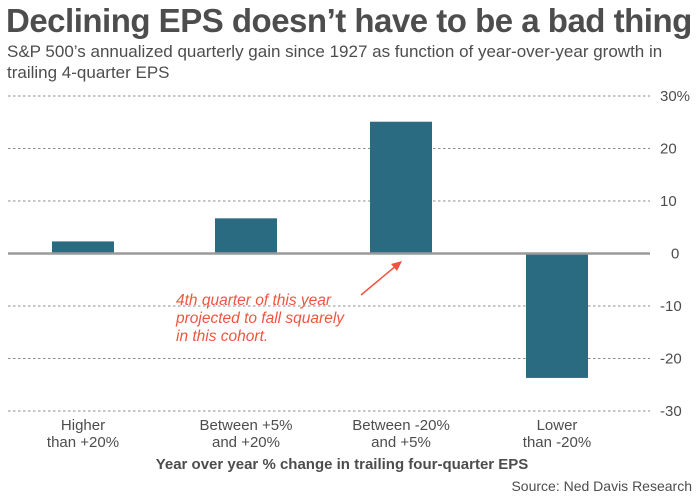 Image resolution: width=700 pixels, height=496 pixels. What do you see at coordinates (675, 96) in the screenshot?
I see `y-tick-label: 30%` at bounding box center [675, 96].